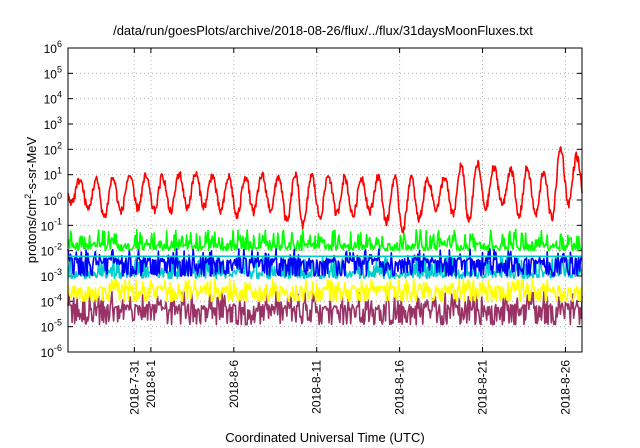 The height and width of the screenshot is (448, 640). I want to click on y-tick-exp: -4, so click(58, 297).